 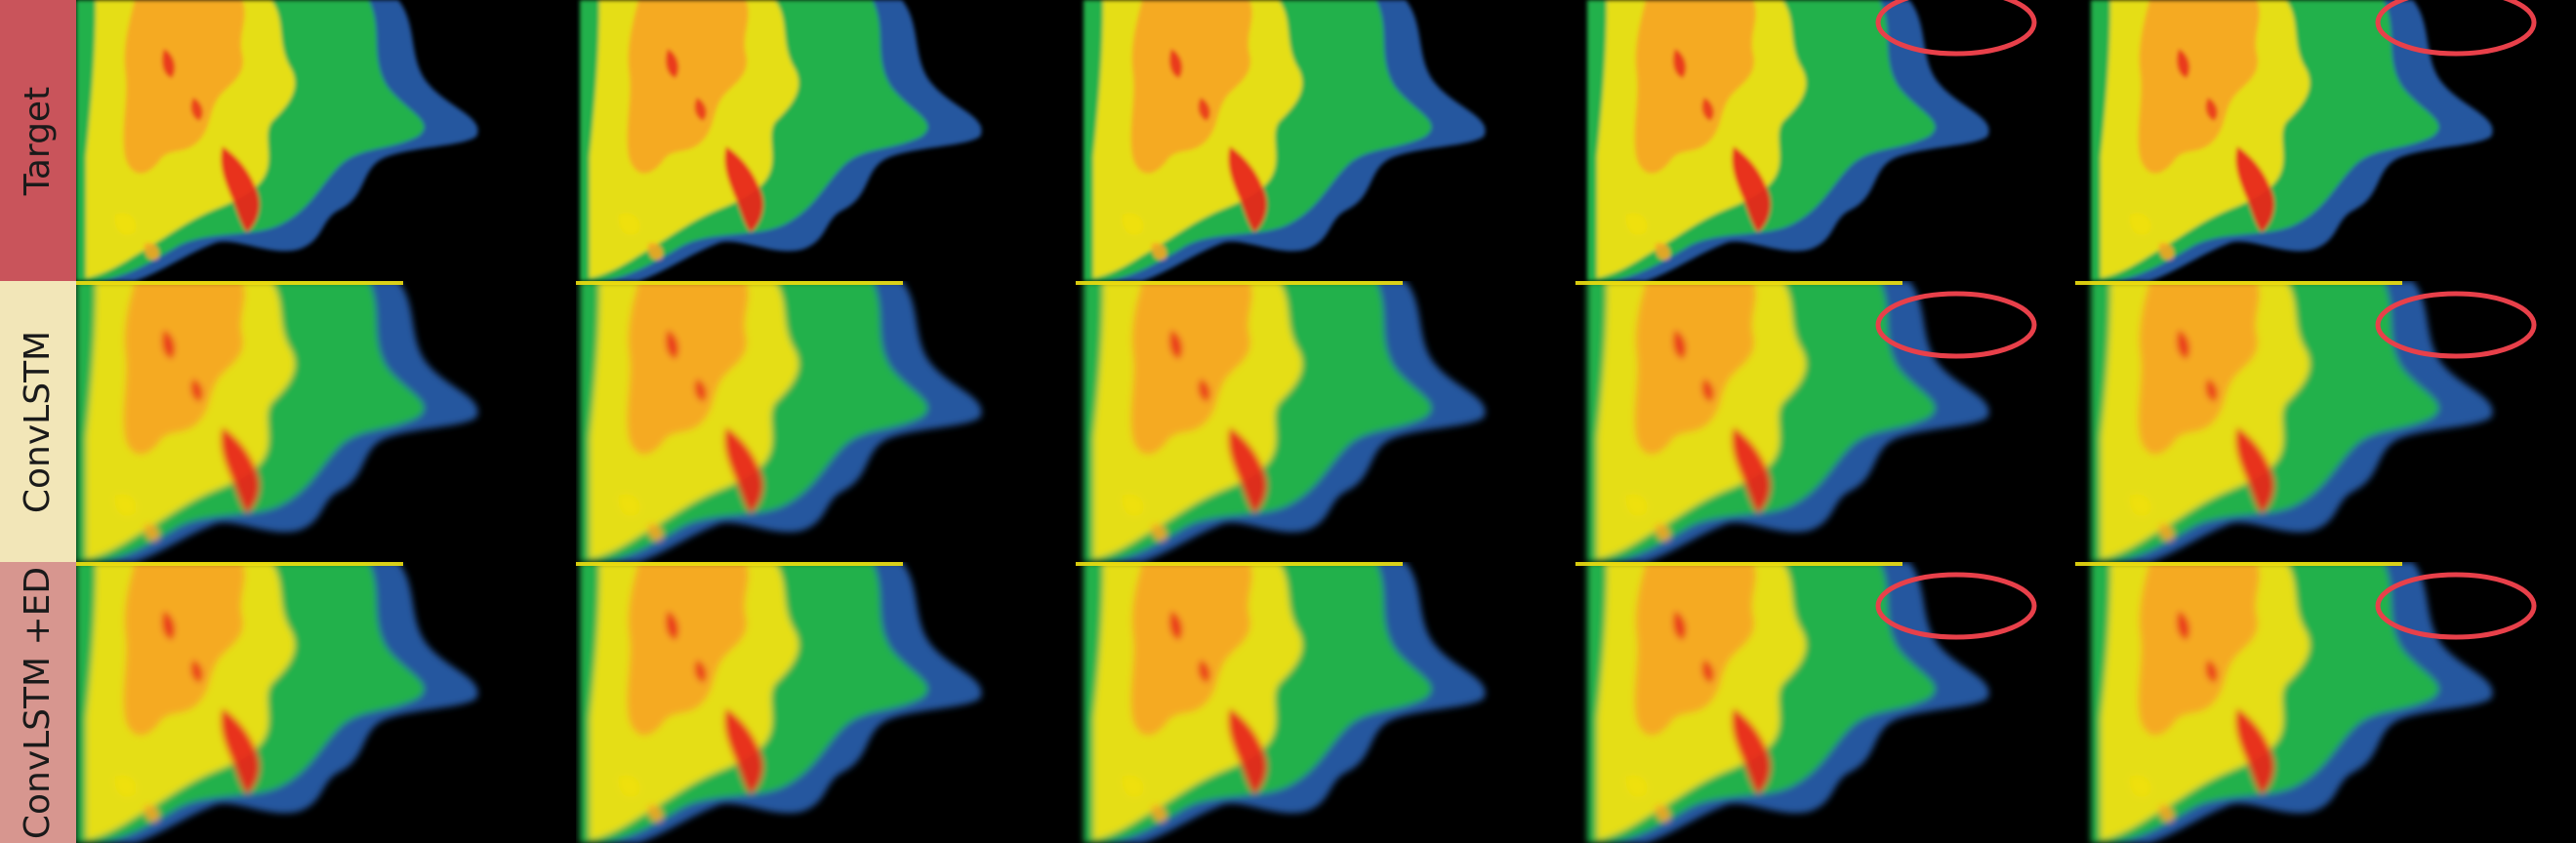 I want to click on row-label: Target, so click(x=38, y=140).